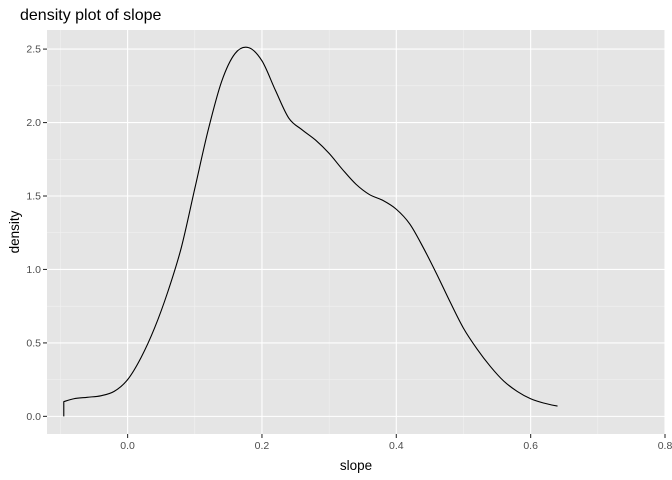 This screenshot has height=480, width=672. What do you see at coordinates (33, 197) in the screenshot?
I see `y-tick-label: 1.5` at bounding box center [33, 197].